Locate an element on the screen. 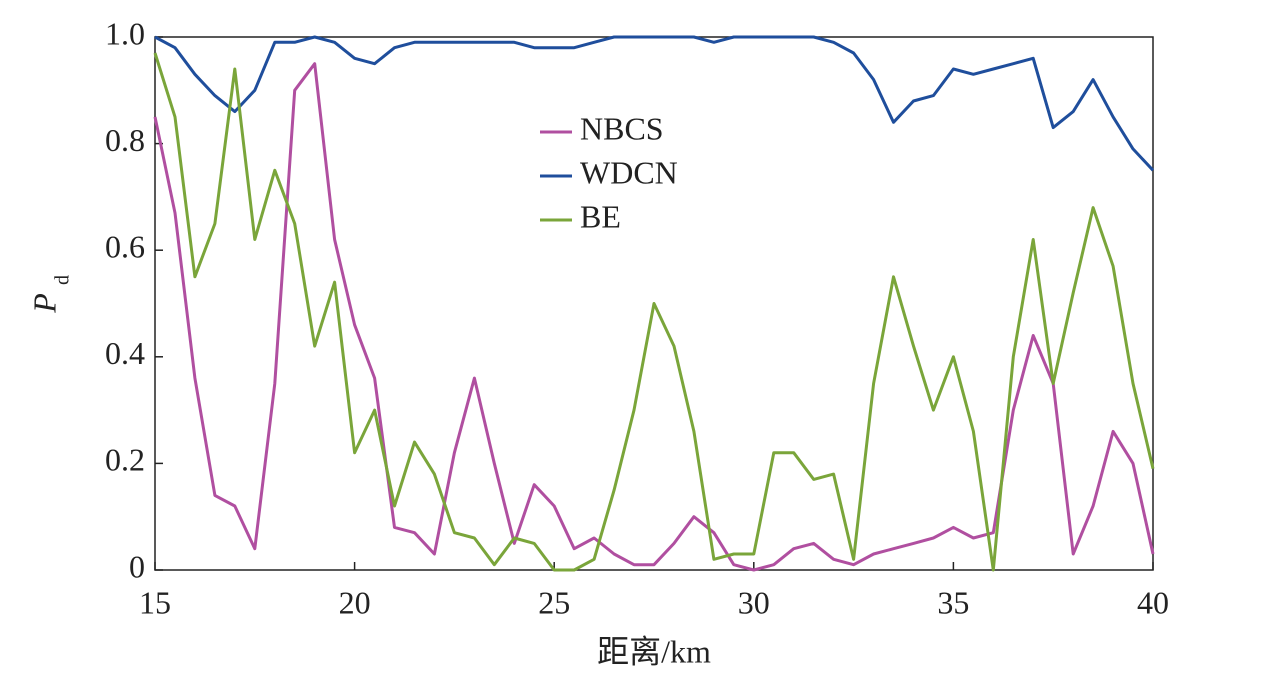 The image size is (1276, 676). x-tick-label: 30 is located at coordinates (754, 602).